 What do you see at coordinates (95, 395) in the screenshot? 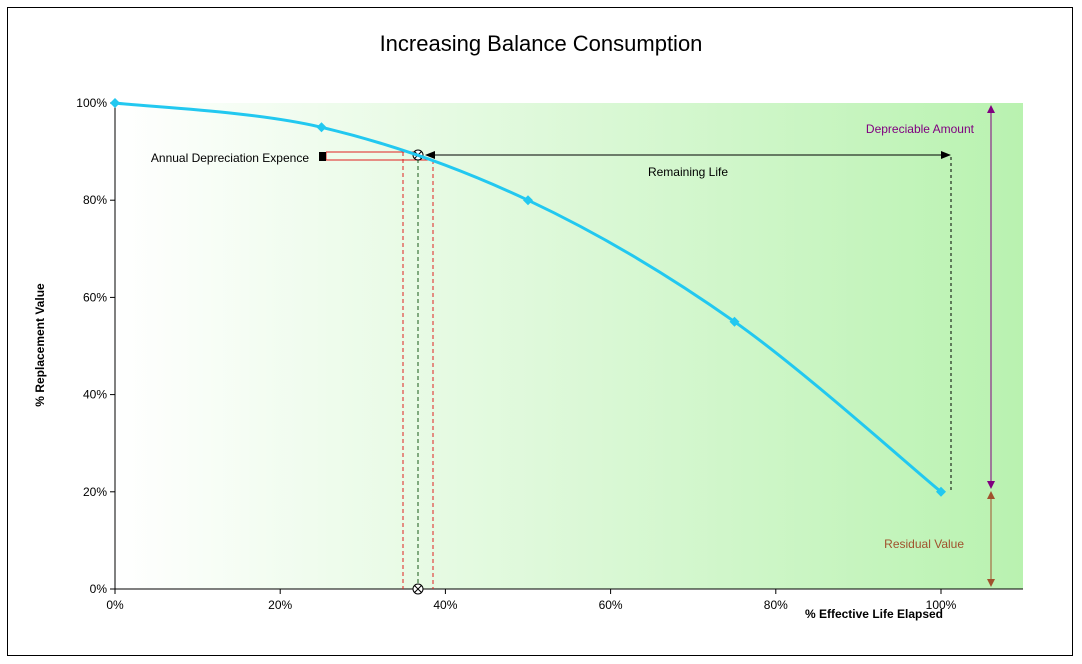
I see `y-tick-label: 40%` at bounding box center [95, 395].